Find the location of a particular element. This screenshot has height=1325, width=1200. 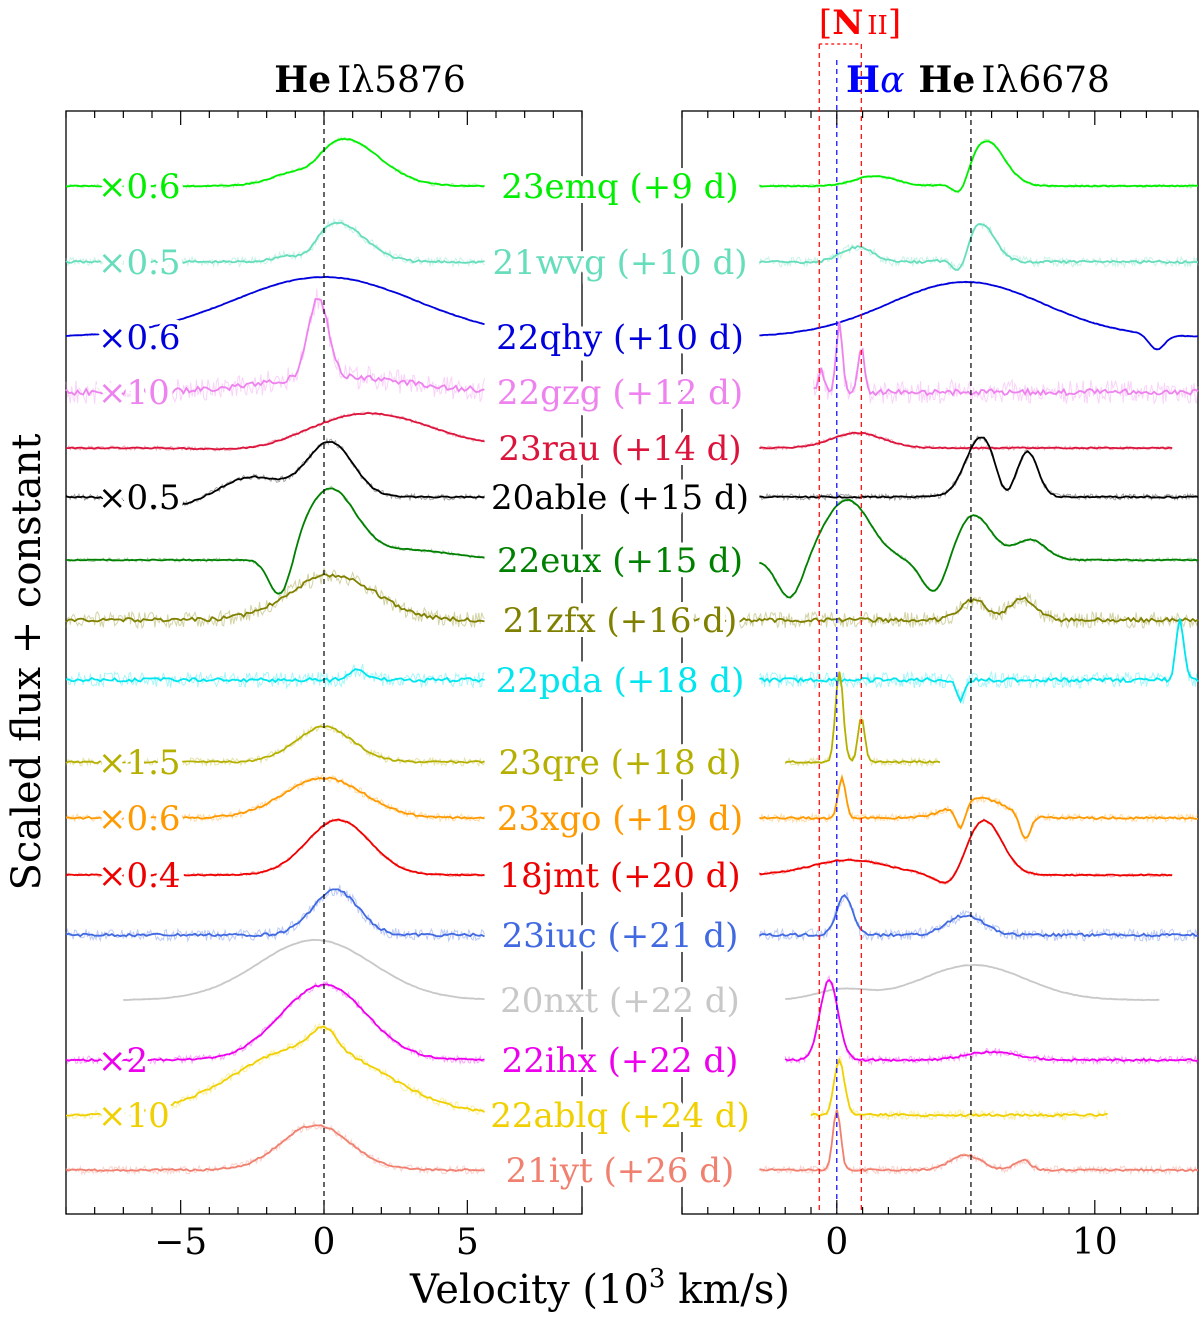

nii-ion: II is located at coordinates (877, 26).